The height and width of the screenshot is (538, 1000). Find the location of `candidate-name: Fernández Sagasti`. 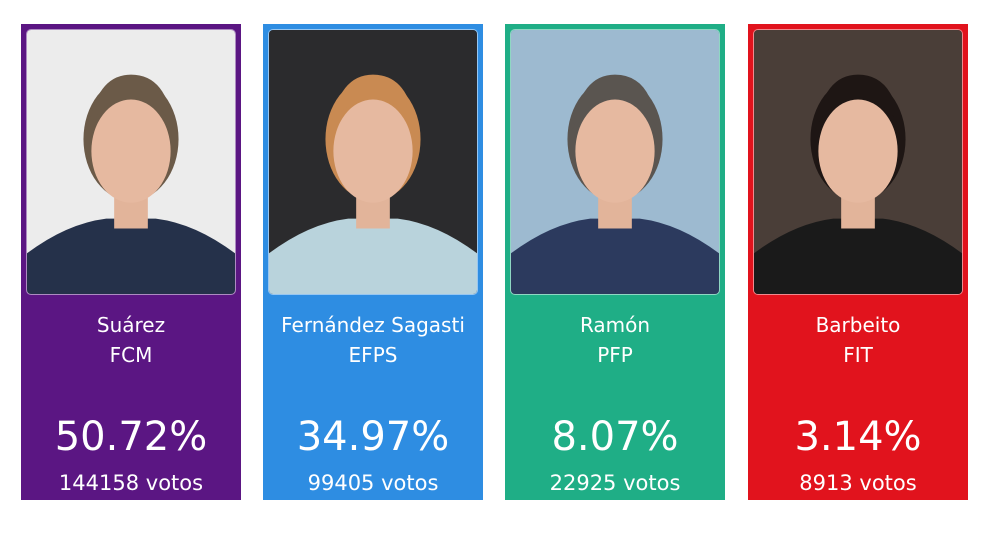

candidate-name: Fernández Sagasti is located at coordinates (373, 325).